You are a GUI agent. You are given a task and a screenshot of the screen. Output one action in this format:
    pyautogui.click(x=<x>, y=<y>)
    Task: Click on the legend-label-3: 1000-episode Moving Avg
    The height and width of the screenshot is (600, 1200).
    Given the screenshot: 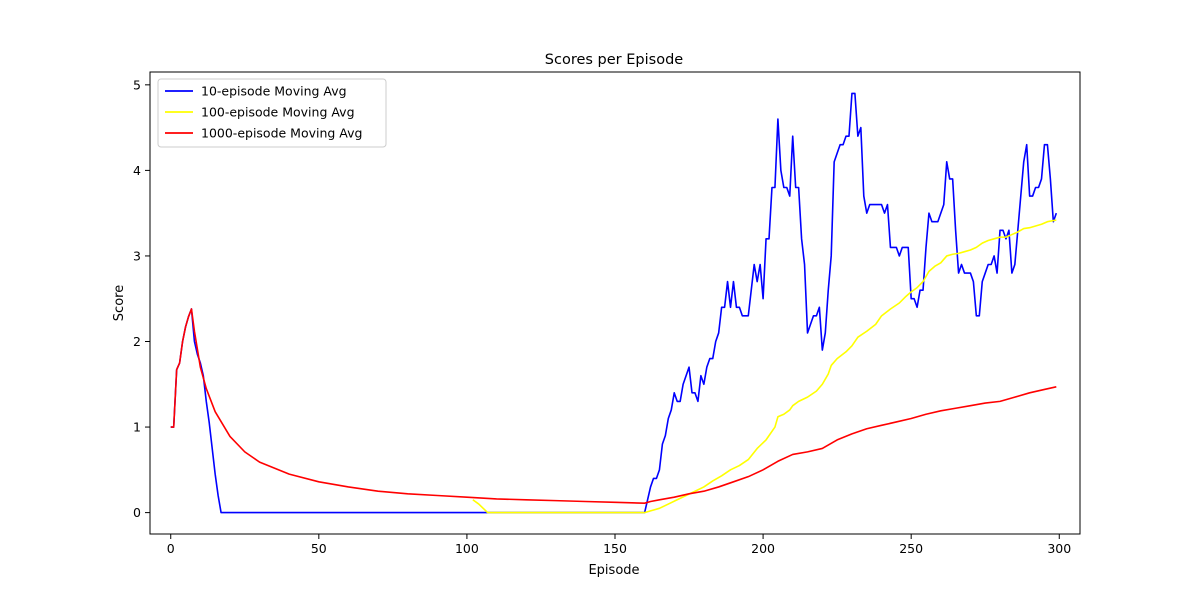 What is the action you would take?
    pyautogui.click(x=281, y=133)
    